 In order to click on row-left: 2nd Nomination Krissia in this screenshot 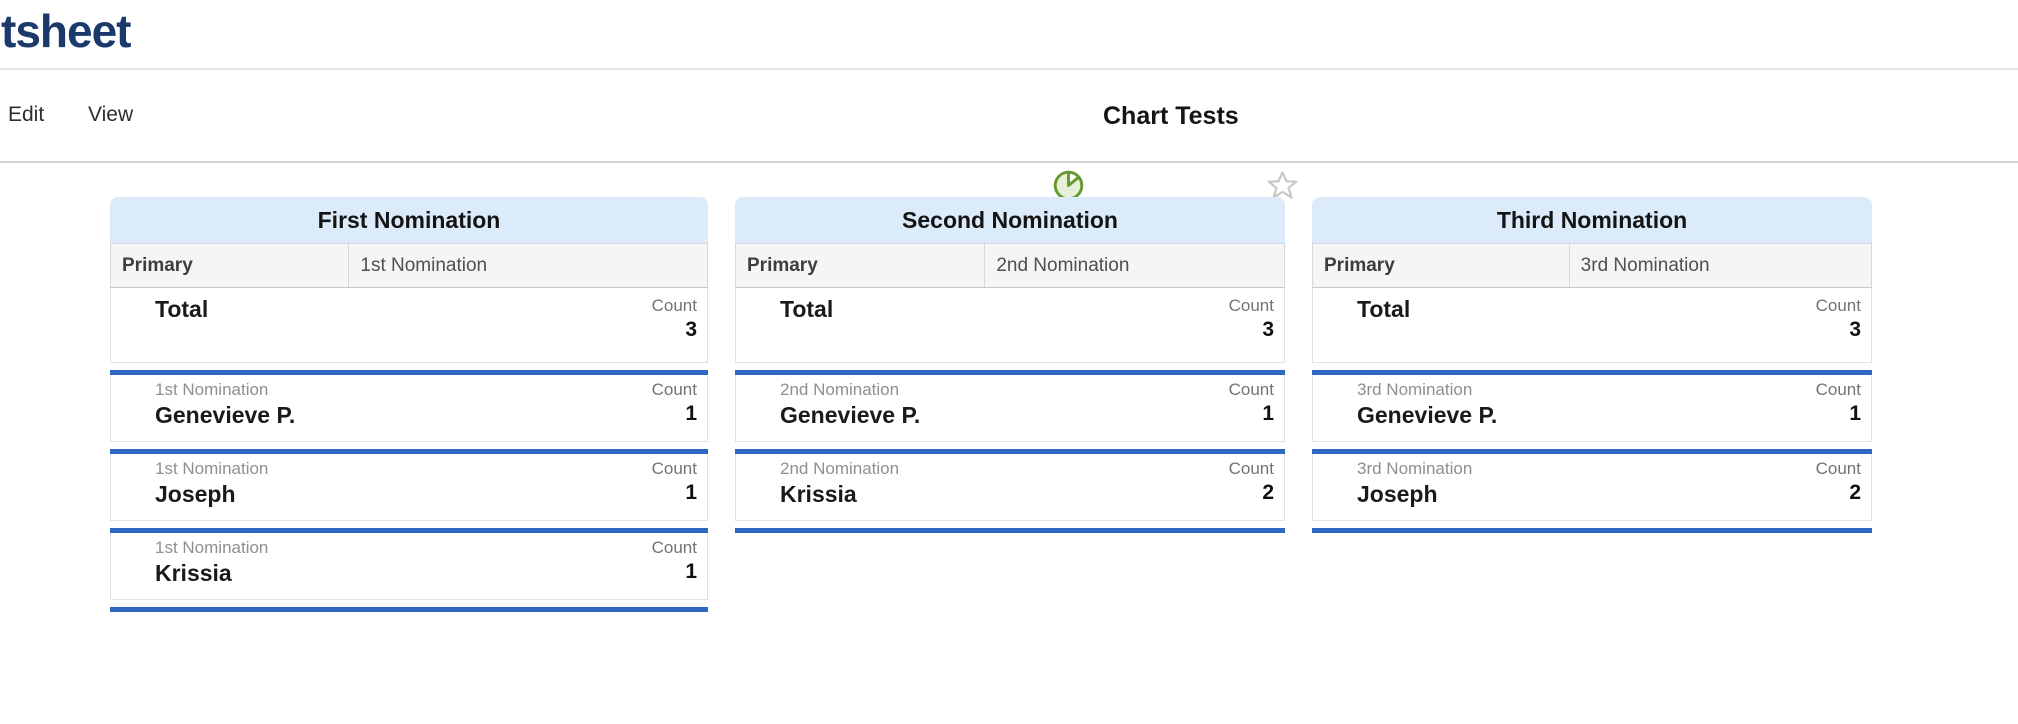, I will do `click(817, 487)`.